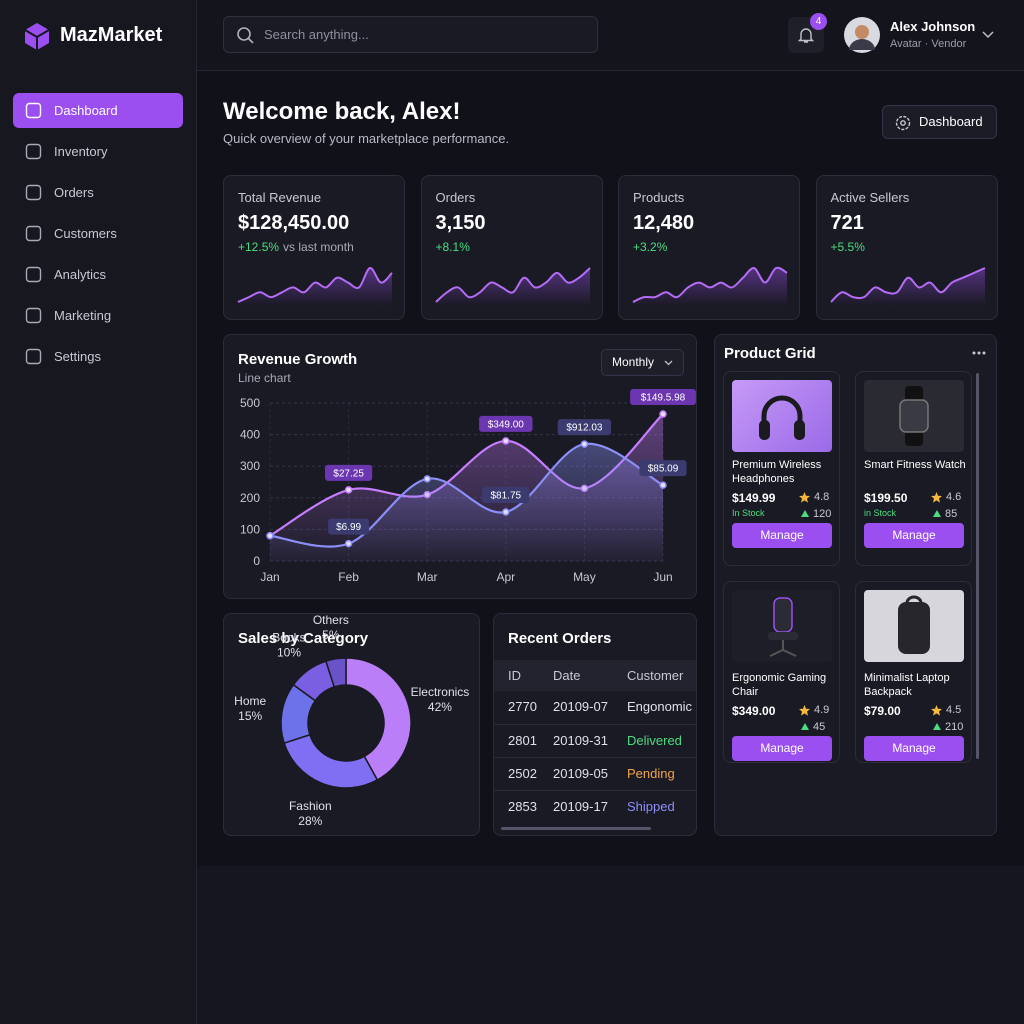 Image resolution: width=1024 pixels, height=1024 pixels. I want to click on table-cell: Shipped, so click(651, 806).